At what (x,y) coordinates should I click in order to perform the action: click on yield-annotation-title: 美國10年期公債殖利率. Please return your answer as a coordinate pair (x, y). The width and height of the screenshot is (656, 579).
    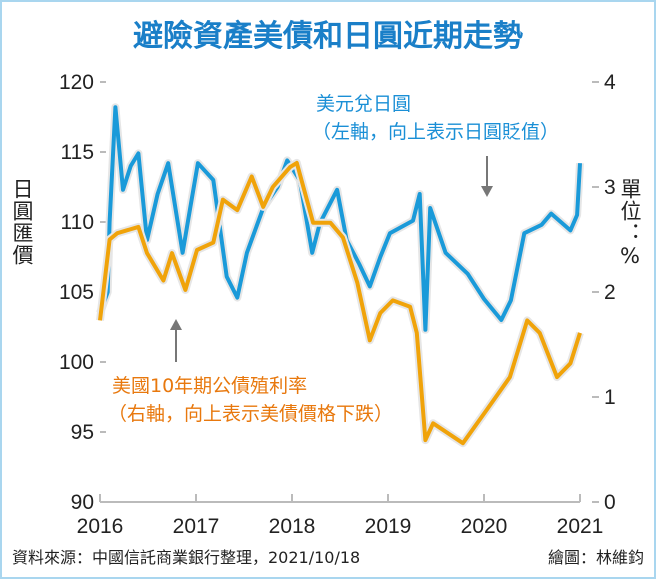
    Looking at the image, I should click on (209, 386).